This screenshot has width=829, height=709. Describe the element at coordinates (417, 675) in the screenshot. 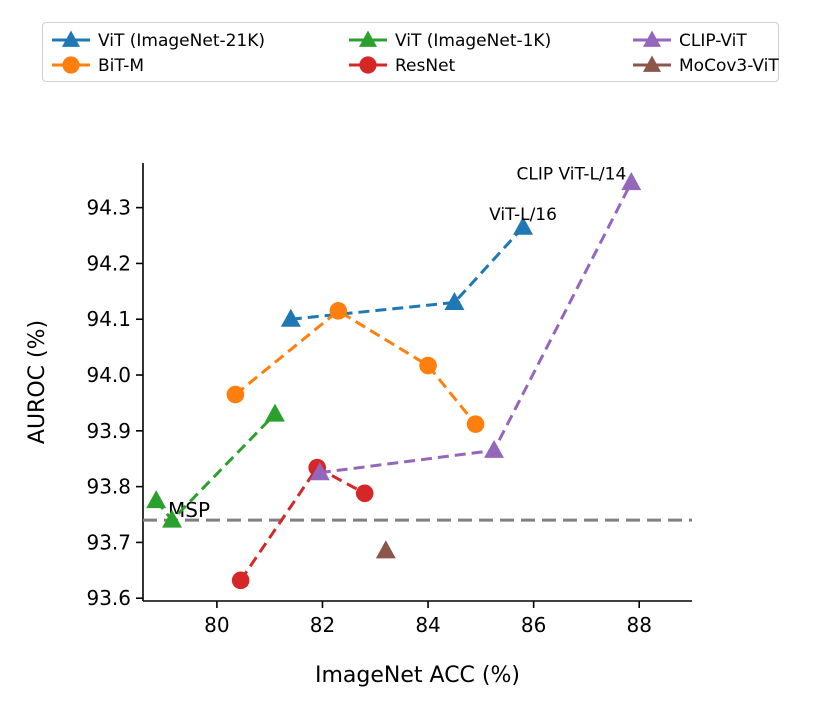

I see `x-axis-label: ImageNet ACC (%)` at that location.